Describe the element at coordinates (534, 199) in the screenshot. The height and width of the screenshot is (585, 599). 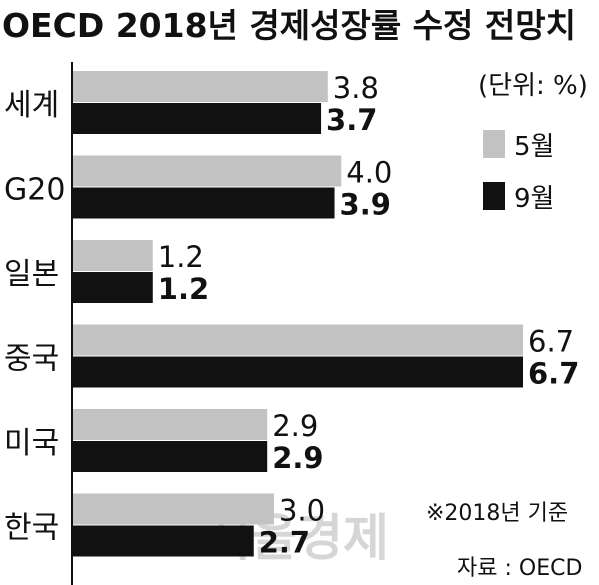
I see `legend-label-sep: 9월` at that location.